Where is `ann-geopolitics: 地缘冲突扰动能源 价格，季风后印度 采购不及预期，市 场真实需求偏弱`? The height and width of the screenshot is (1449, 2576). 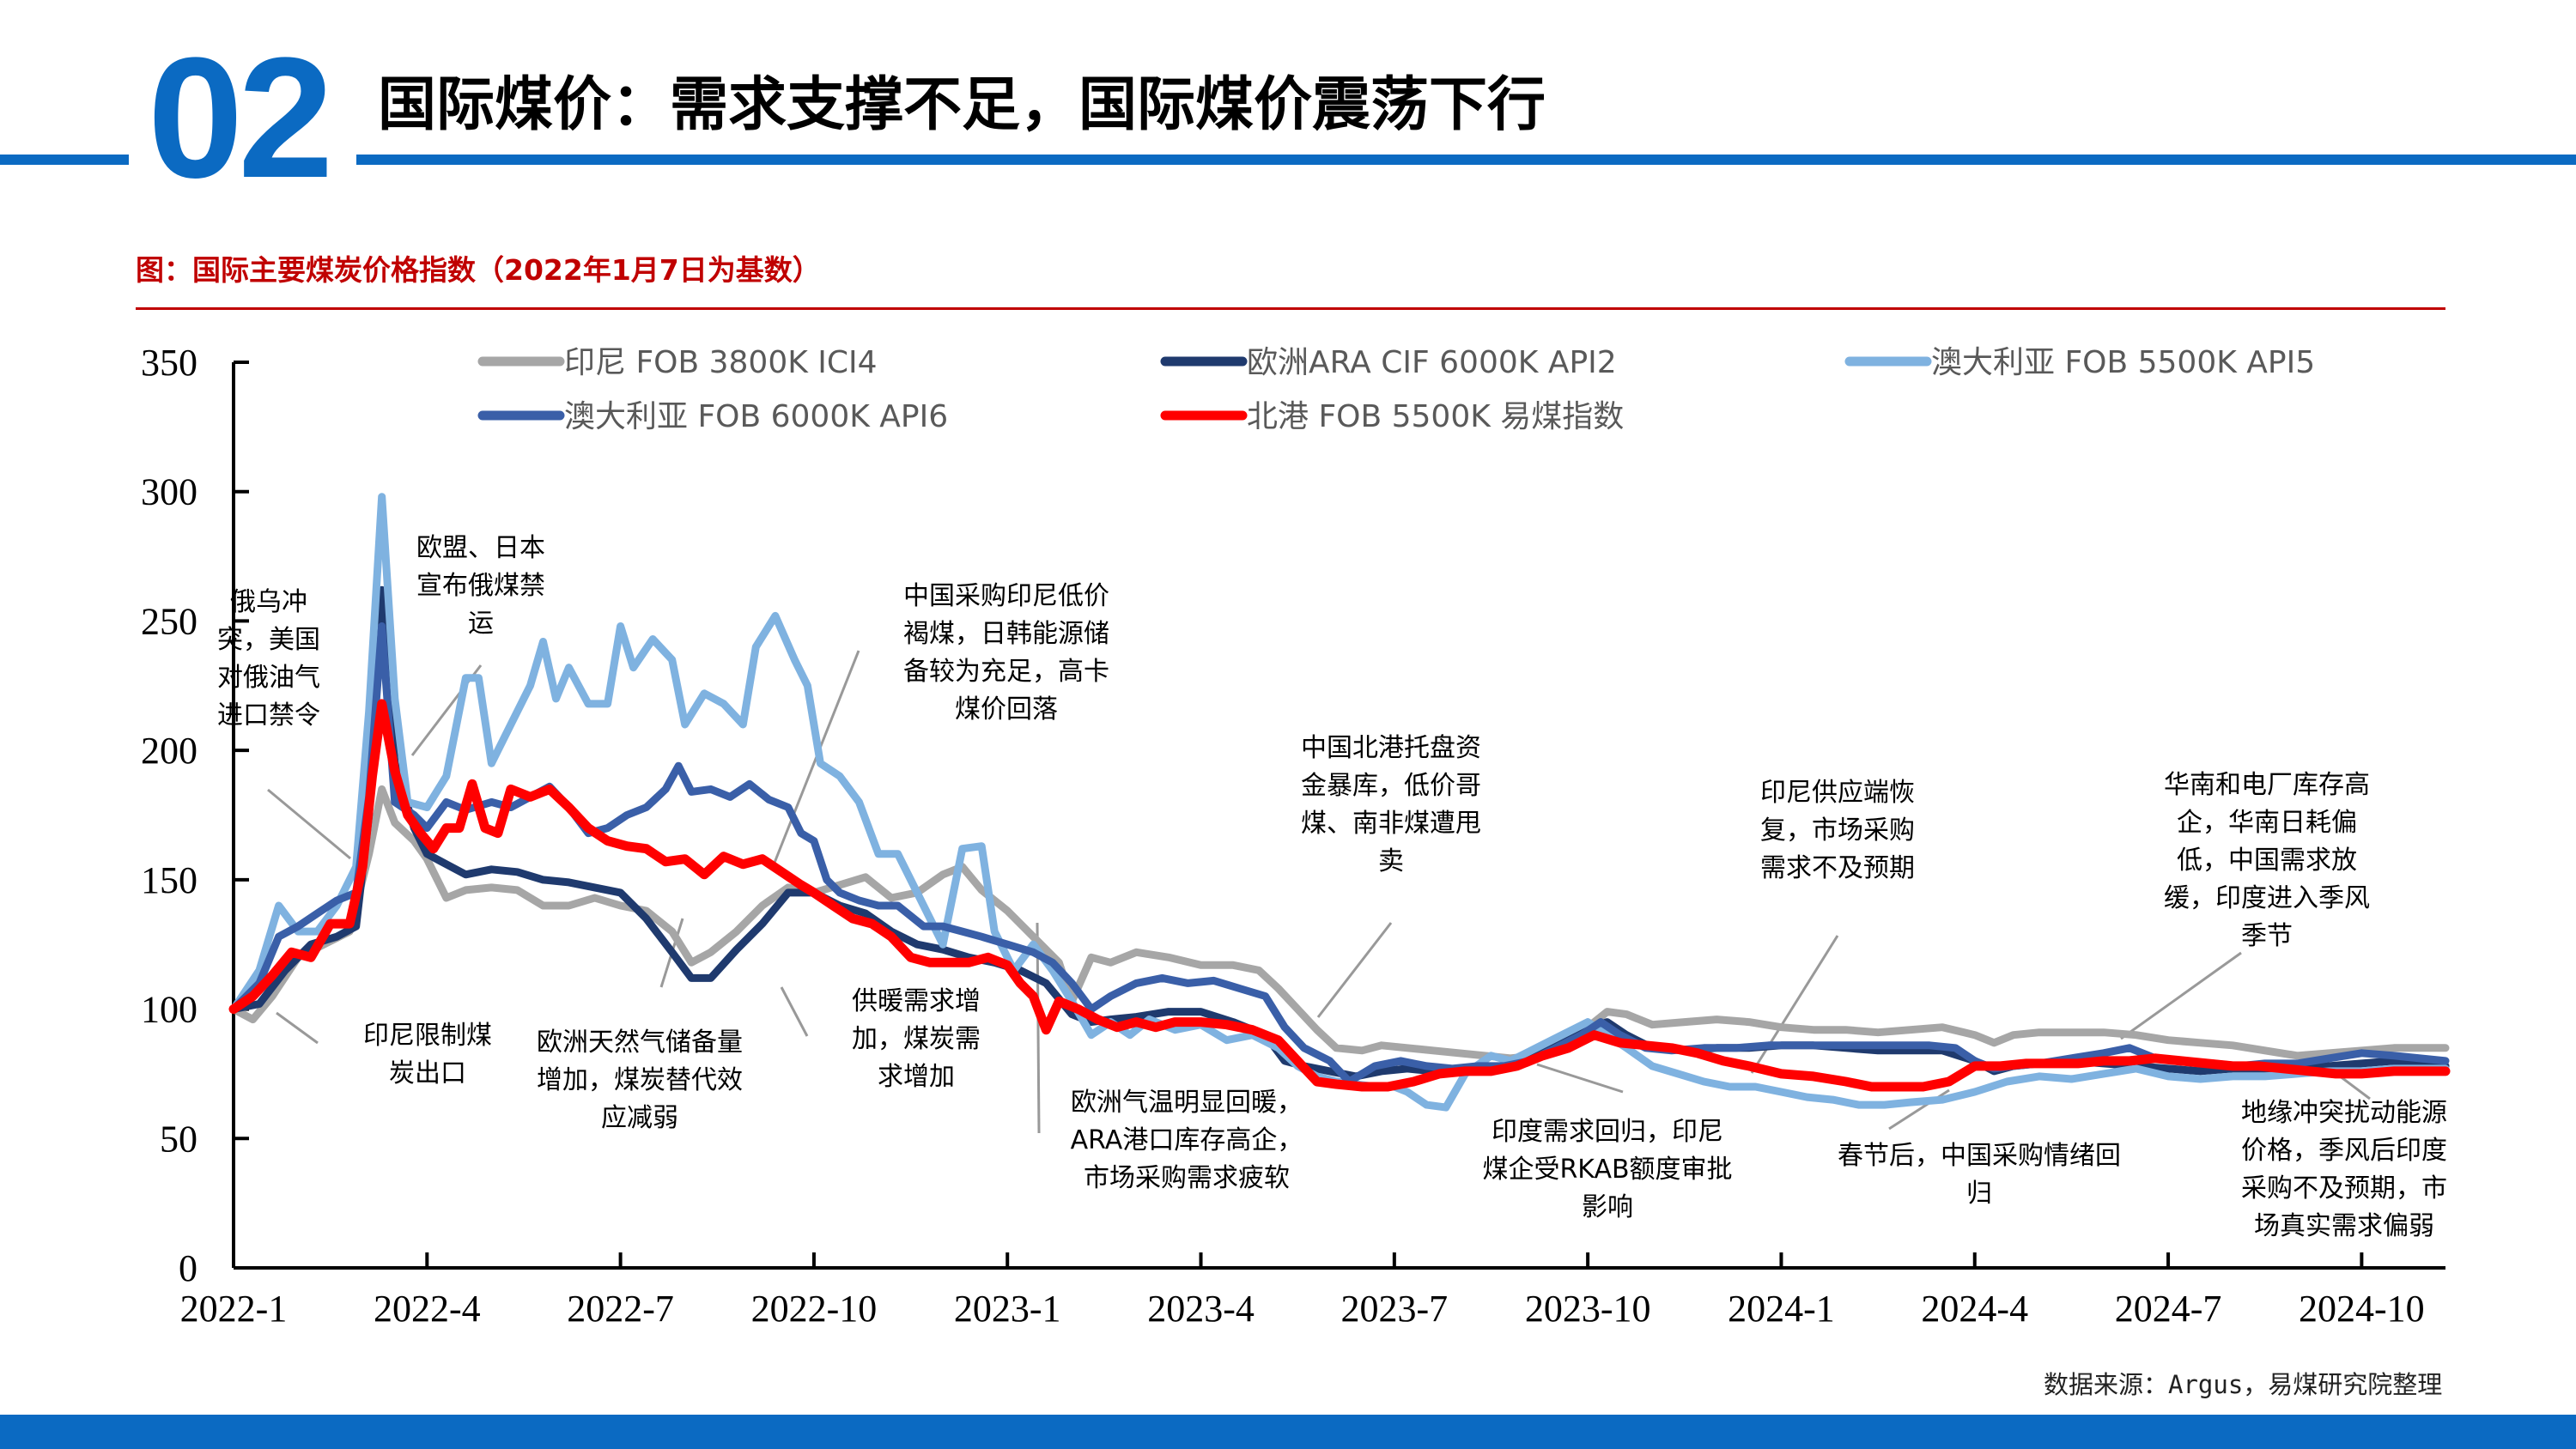 ann-geopolitics: 地缘冲突扰动能源 价格，季风后印度 采购不及预期，市 场真实需求偏弱 is located at coordinates (2344, 1169).